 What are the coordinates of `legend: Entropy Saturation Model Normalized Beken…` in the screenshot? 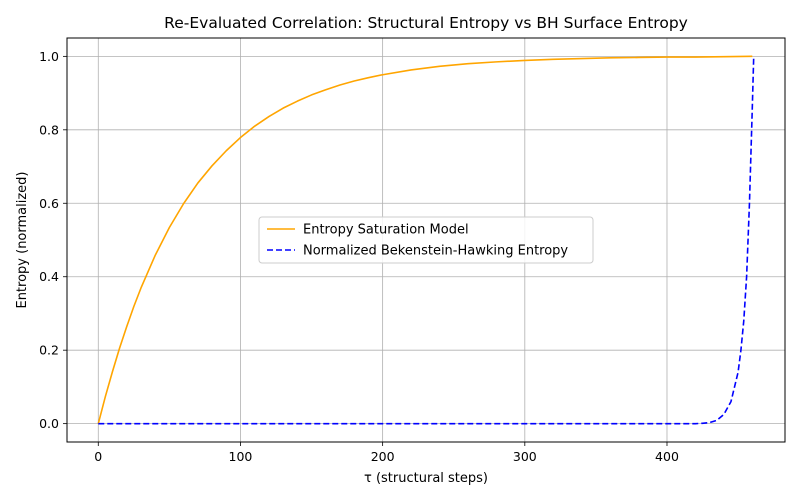 It's located at (426, 240).